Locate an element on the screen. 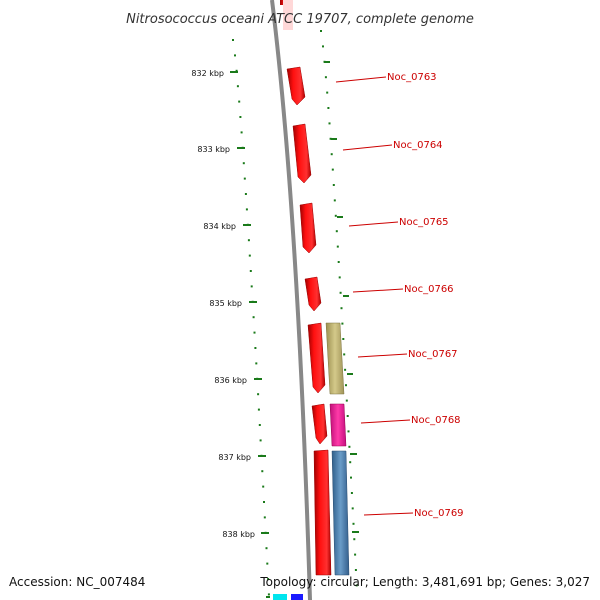 The width and height of the screenshot is (600, 600). tick-label: 838 kbp is located at coordinates (238, 534).